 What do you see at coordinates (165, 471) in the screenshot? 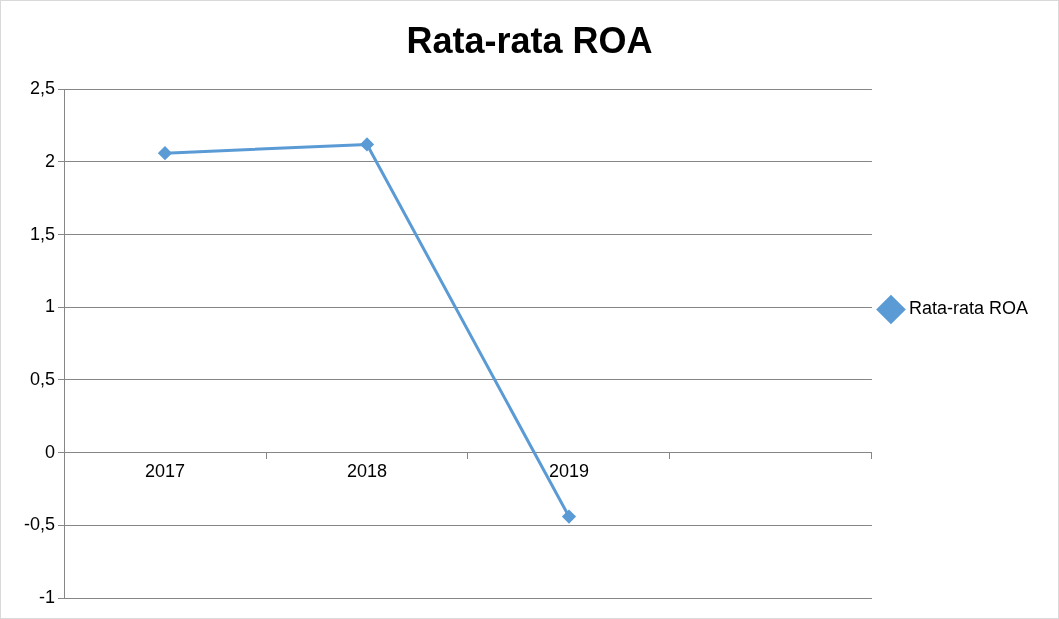
I see `x-tick-label: 2017` at bounding box center [165, 471].